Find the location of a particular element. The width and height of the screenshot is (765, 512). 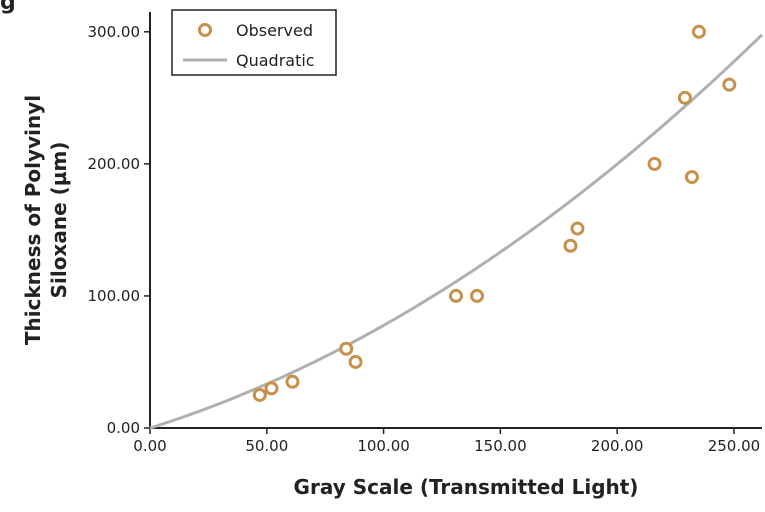

x-tick-label: 50.00 is located at coordinates (266, 446).